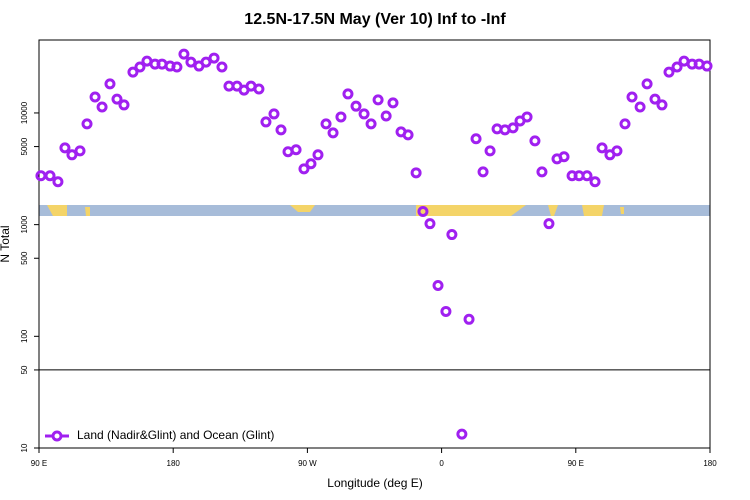 The image size is (750, 500). Describe the element at coordinates (374, 210) in the screenshot. I see `map-strip` at that location.